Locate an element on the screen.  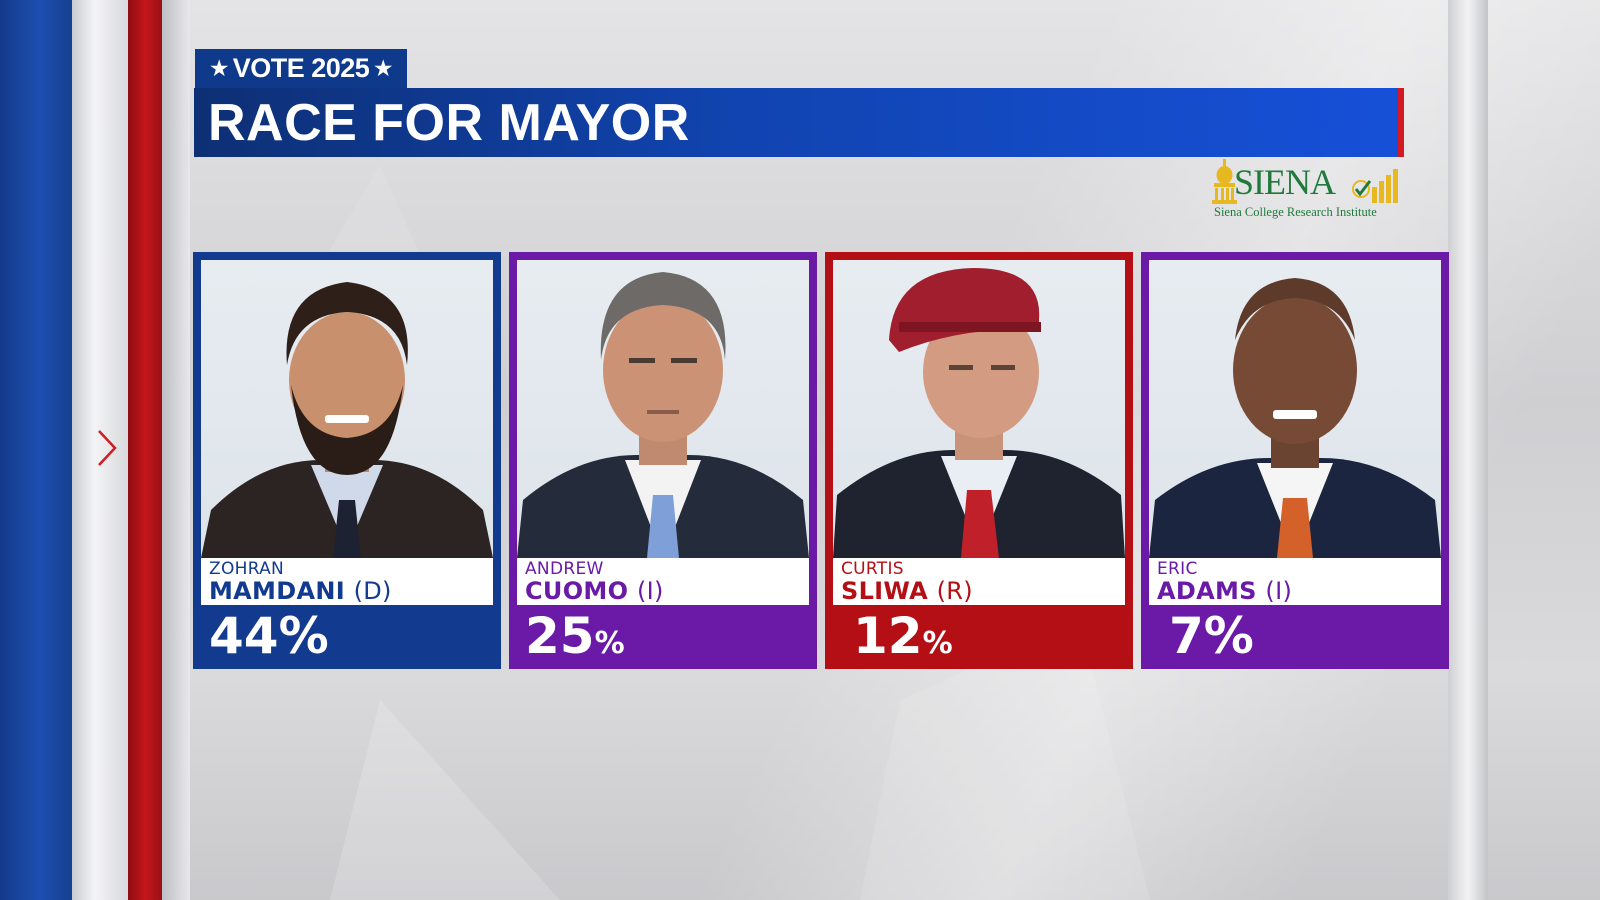
chevron-right-icon is located at coordinates (107, 448).